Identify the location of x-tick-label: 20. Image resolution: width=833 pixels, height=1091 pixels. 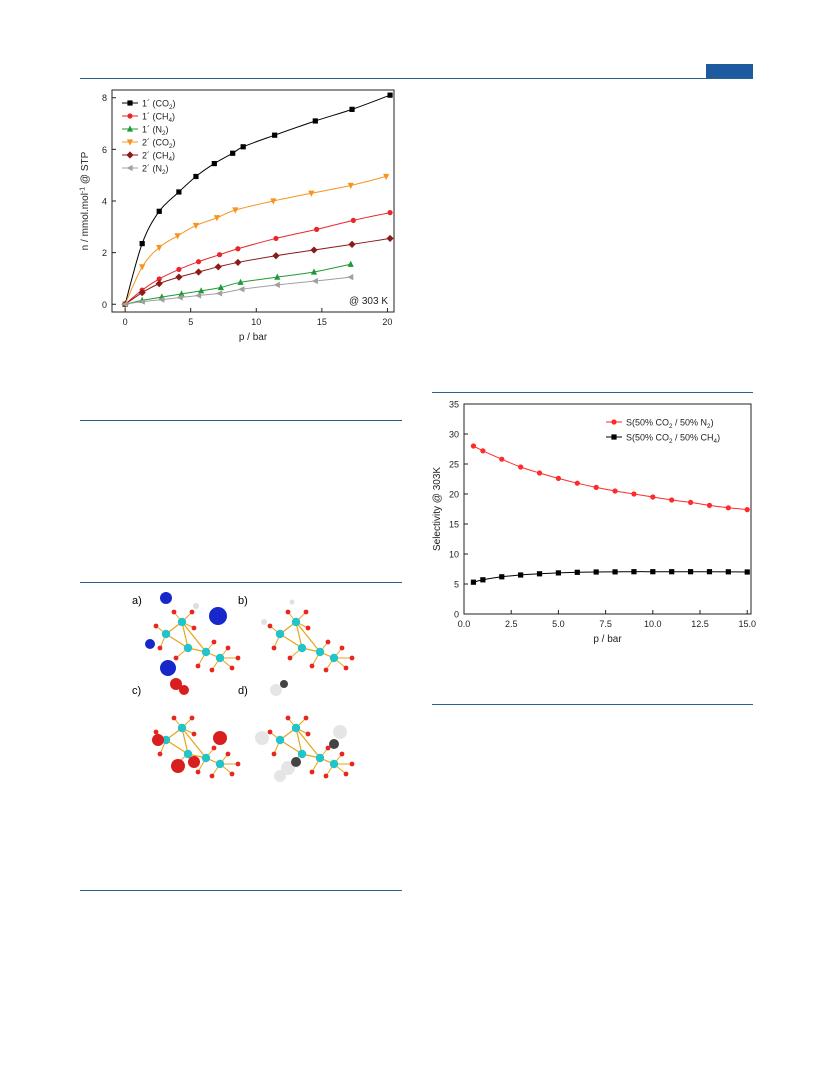
(387, 322).